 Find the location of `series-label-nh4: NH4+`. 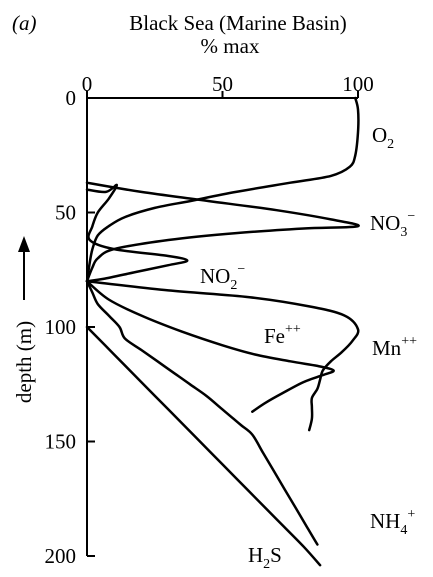

series-label-nh4: NH4+ is located at coordinates (392, 522).